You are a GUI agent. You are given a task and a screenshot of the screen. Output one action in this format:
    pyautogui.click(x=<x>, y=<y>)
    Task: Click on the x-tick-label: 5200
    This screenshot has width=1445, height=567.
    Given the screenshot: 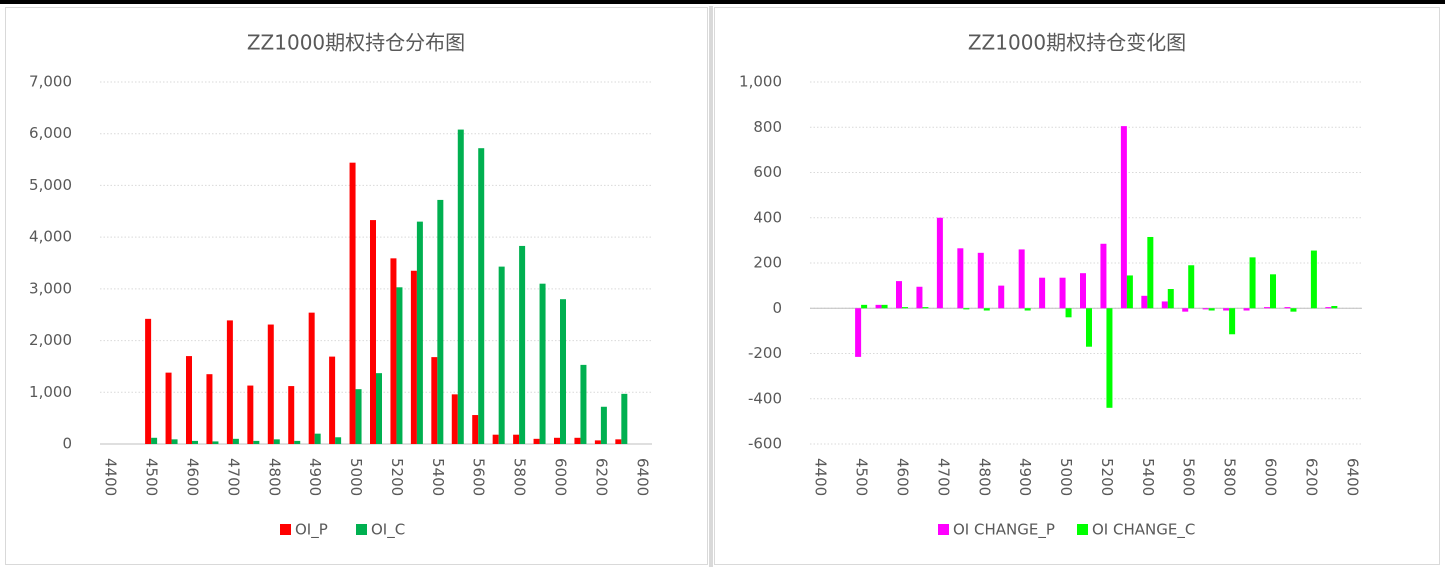 What is the action you would take?
    pyautogui.click(x=1107, y=477)
    